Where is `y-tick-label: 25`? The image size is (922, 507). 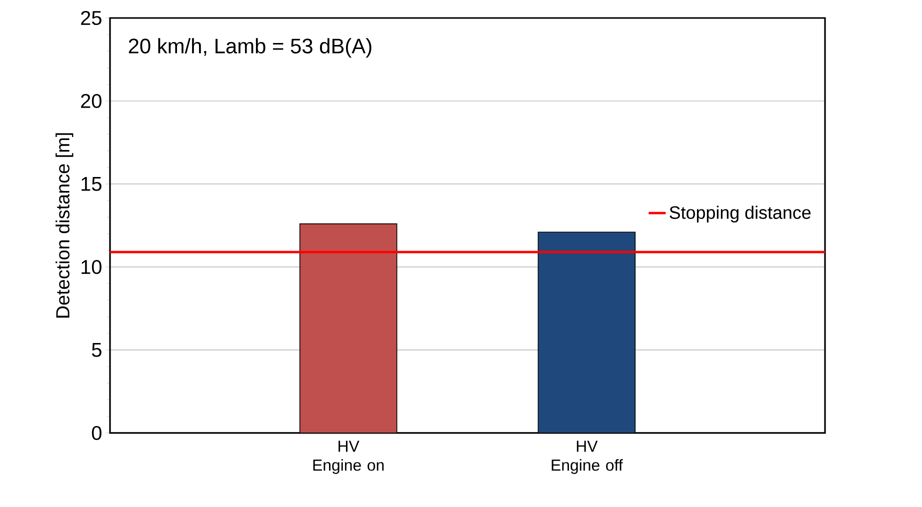
y-tick-label: 25 is located at coordinates (91, 18).